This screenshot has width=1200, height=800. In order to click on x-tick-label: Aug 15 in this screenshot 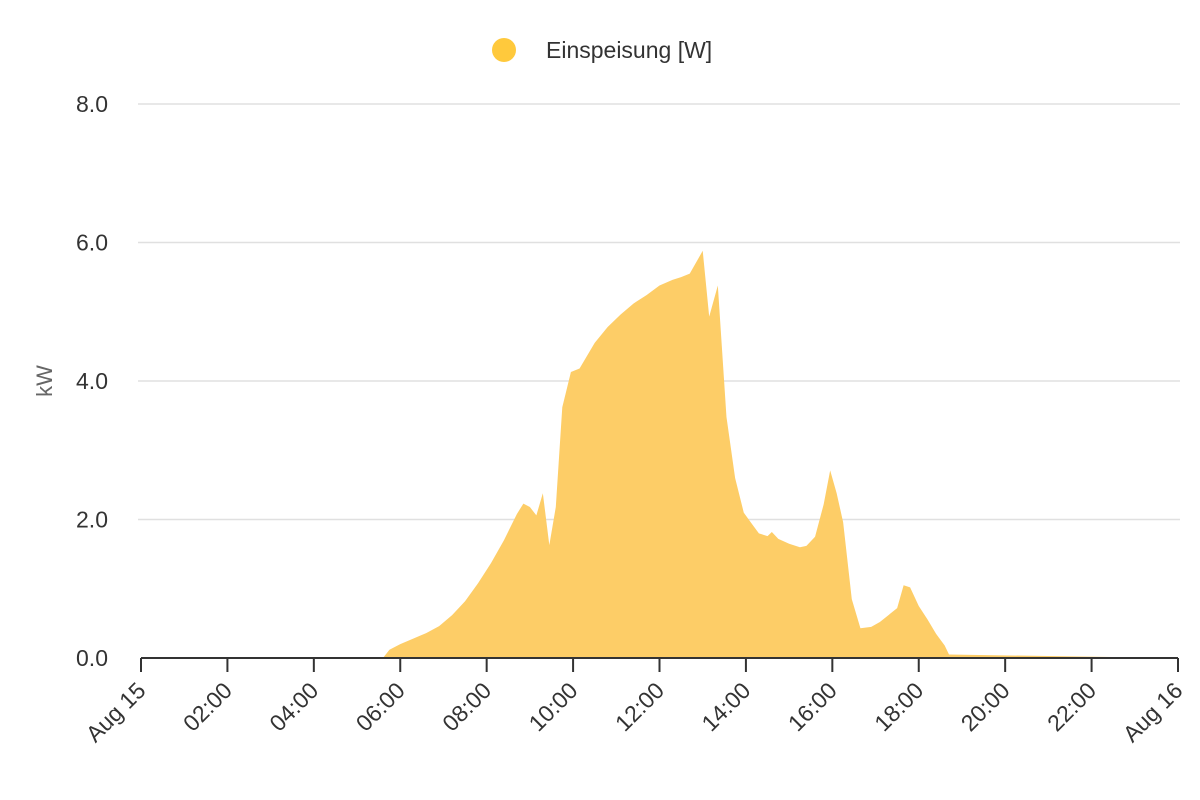, I will do `click(116, 712)`.